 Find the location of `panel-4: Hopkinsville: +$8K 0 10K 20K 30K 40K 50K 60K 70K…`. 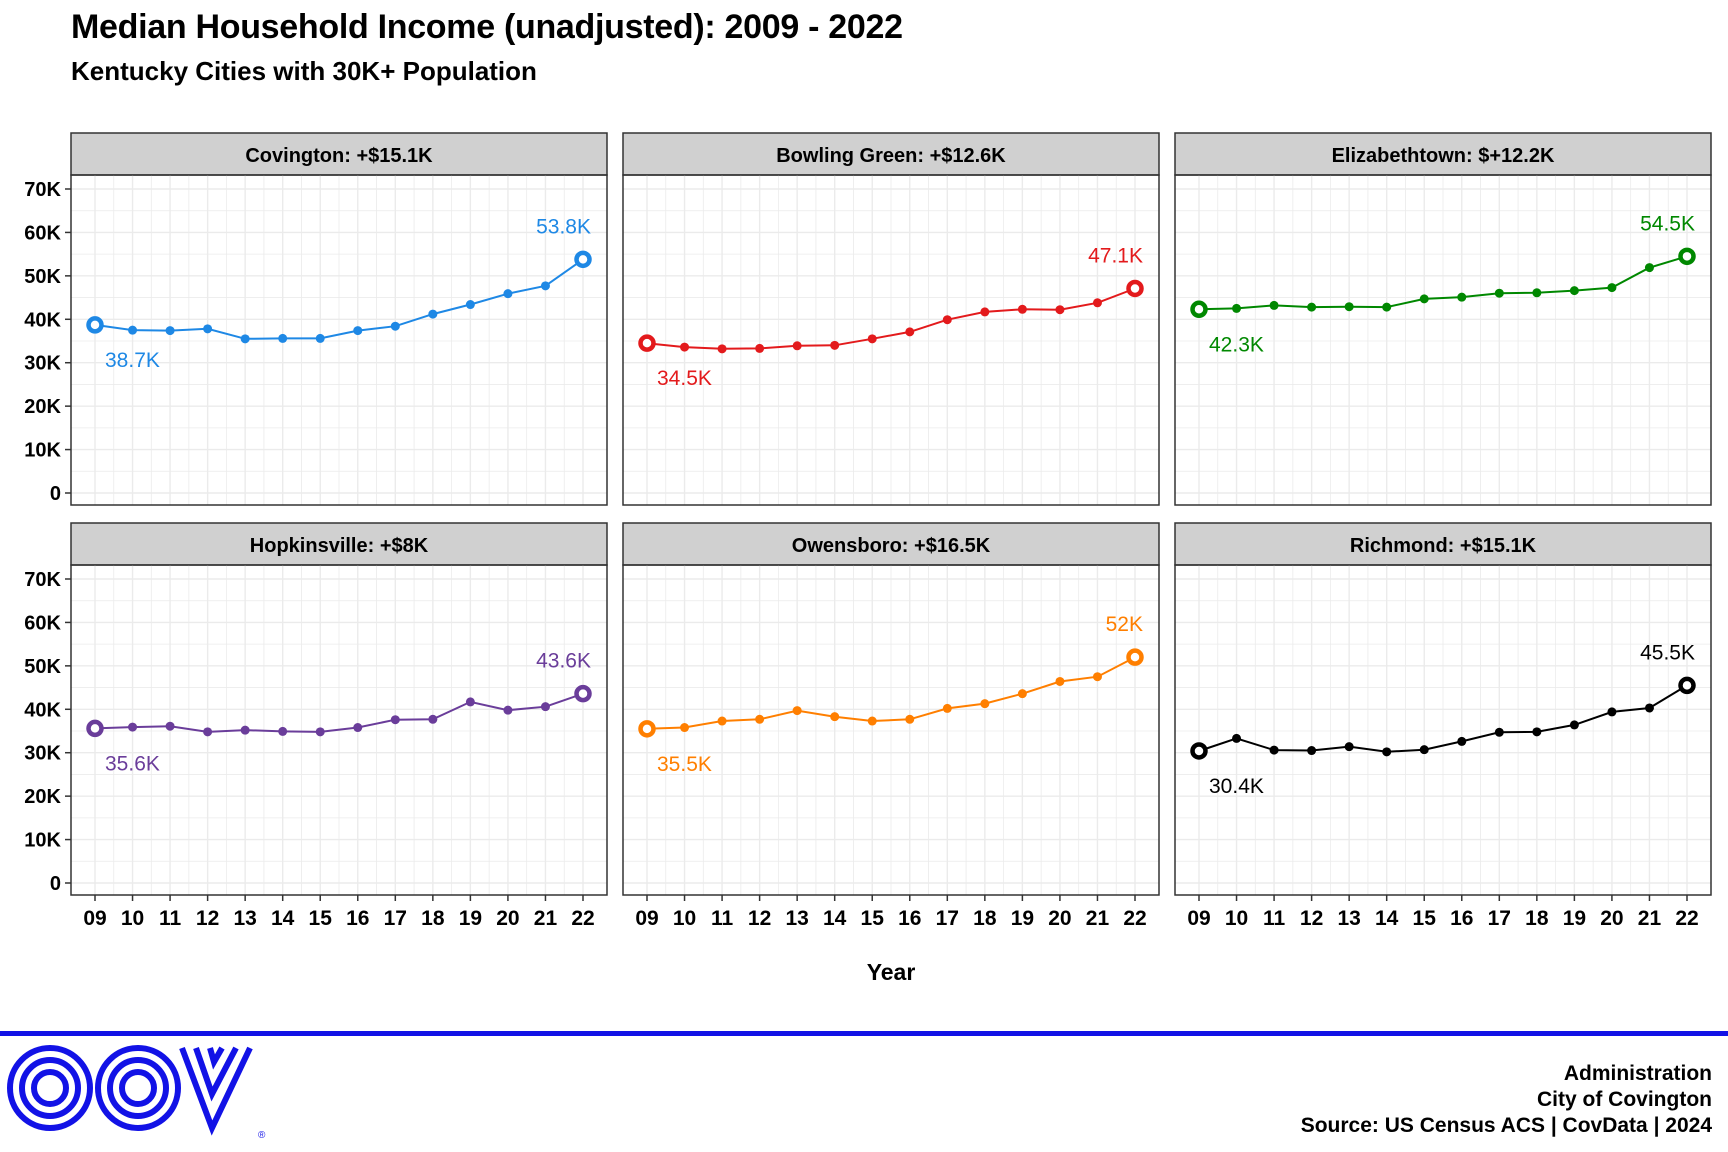

panel-4: Hopkinsville: +$8K 0 10K 20K 30K 40K 50K 60K 70K… is located at coordinates (316, 726).